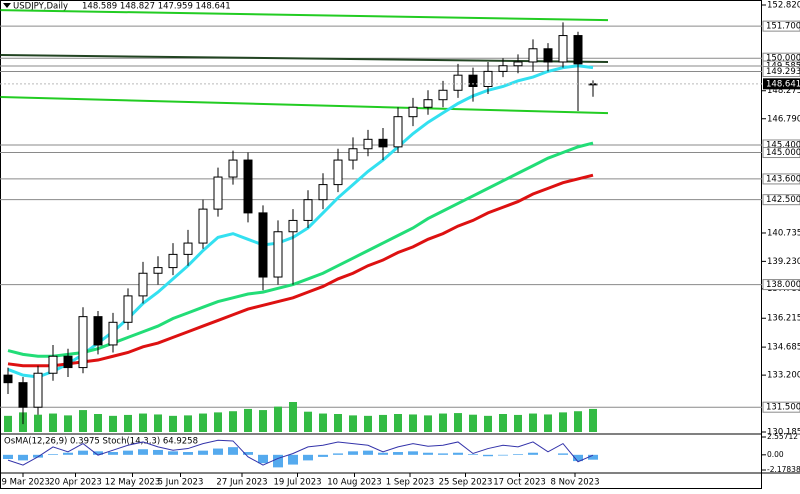  Describe the element at coordinates (40, 7) in the screenshot. I see `chart-title: USDJPY,Daily` at that location.